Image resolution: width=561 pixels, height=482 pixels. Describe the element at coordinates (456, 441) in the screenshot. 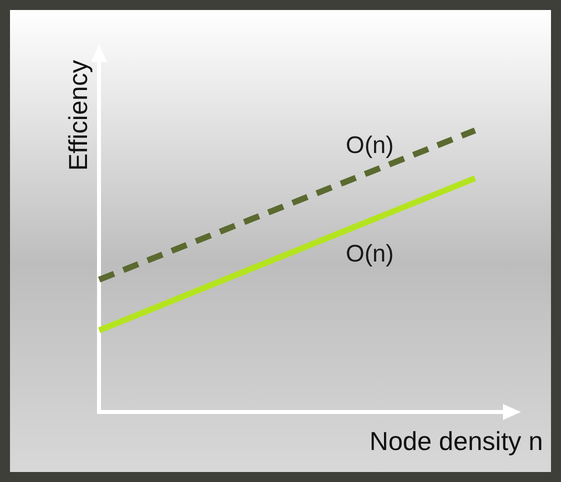

I see `x-axis-title: Node density n` at that location.